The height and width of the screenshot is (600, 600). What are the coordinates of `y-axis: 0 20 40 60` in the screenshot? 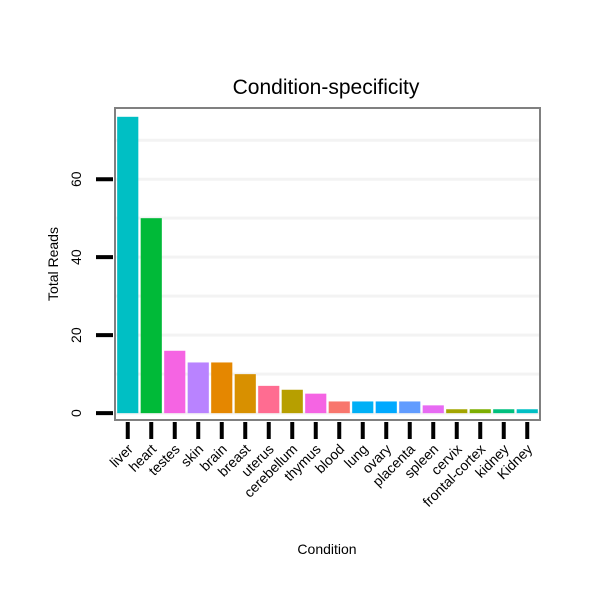 It's located at (90, 294).